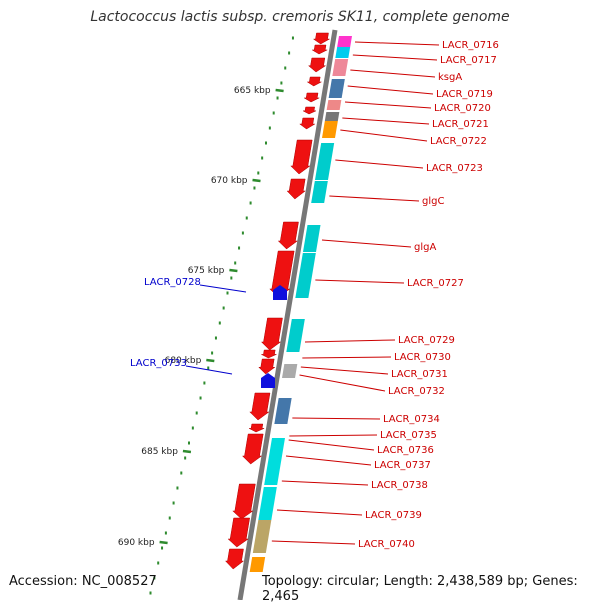 This screenshot has width=600, height=604. I want to click on gene-label: glgC, so click(433, 201).